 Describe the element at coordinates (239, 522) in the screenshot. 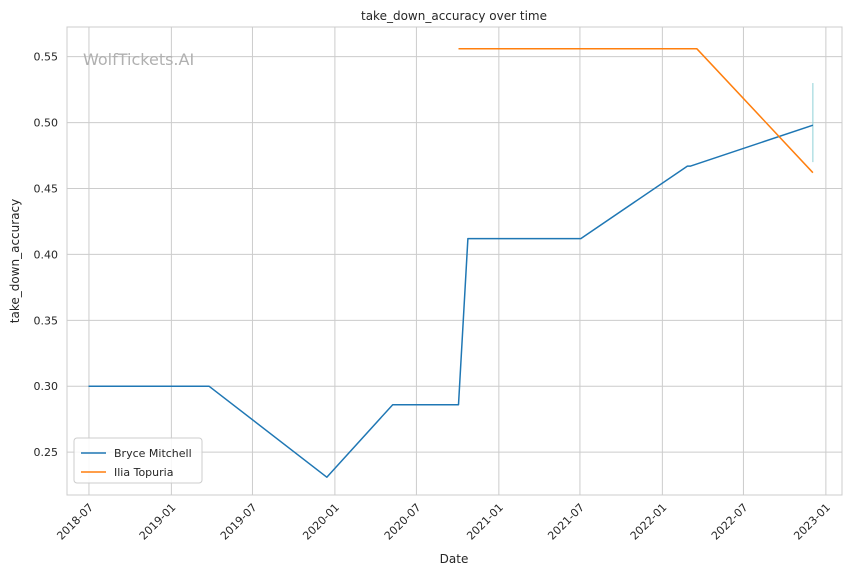

I see `x-tick-label: 2019-07` at that location.